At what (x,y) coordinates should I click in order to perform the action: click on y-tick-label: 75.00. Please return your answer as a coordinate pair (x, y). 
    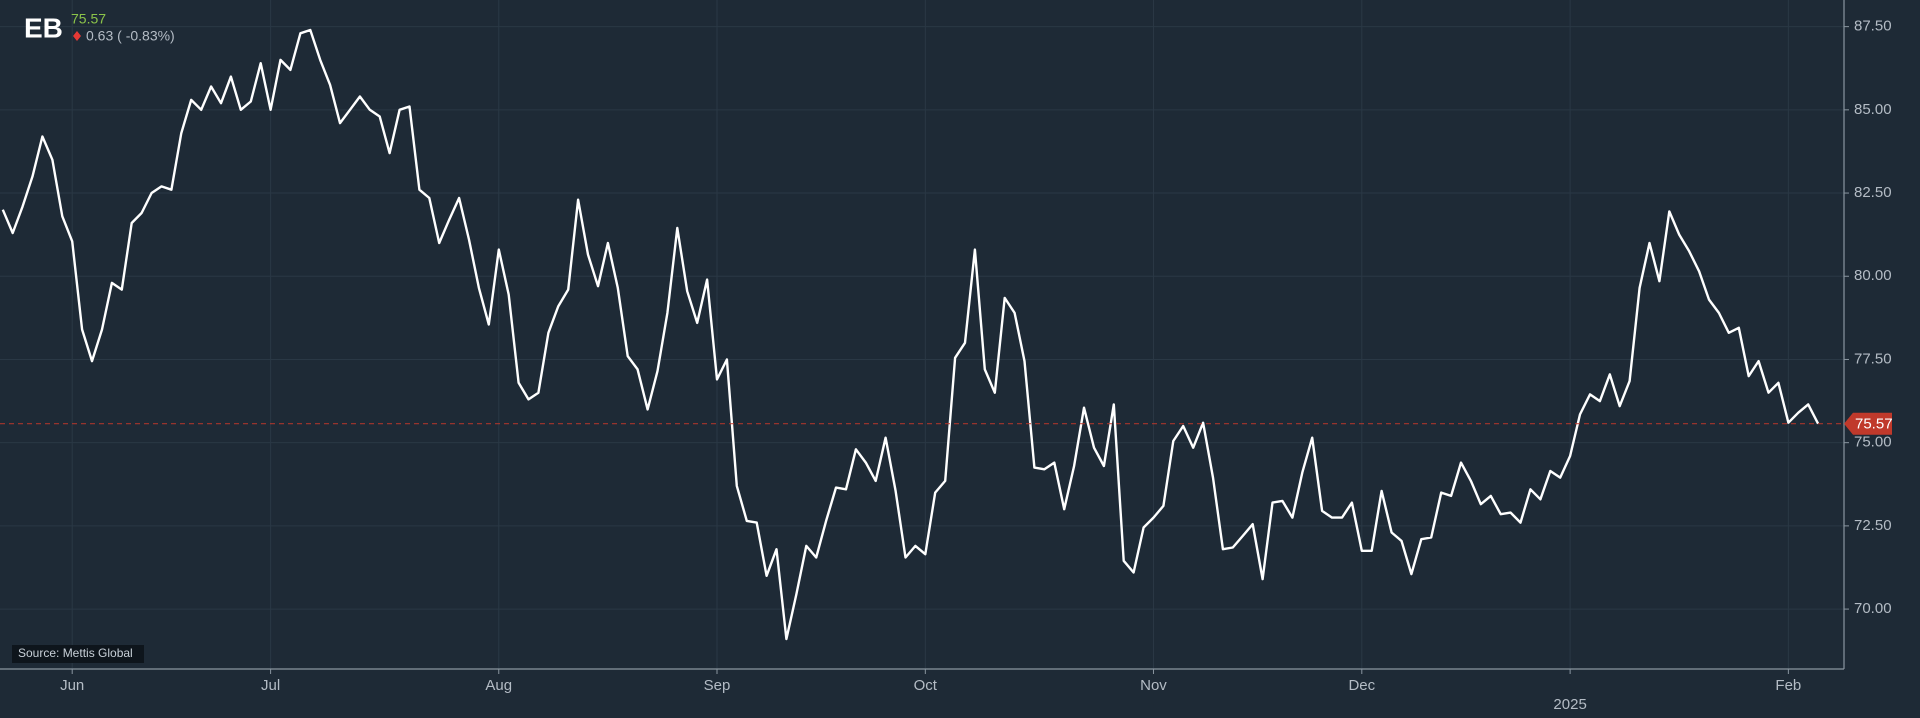
    Looking at the image, I should click on (1873, 442).